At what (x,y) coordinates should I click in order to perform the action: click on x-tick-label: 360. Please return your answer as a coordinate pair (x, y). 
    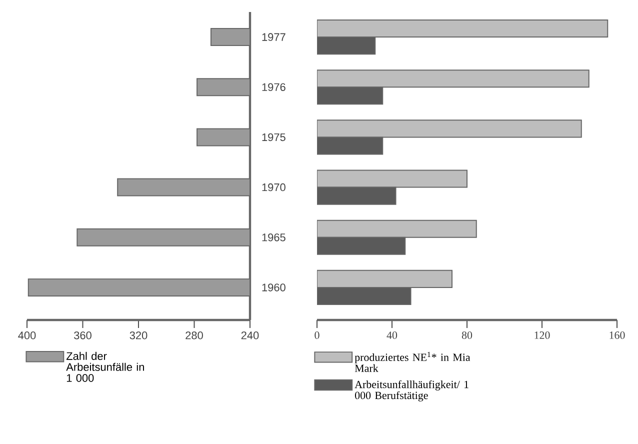
    Looking at the image, I should click on (83, 336).